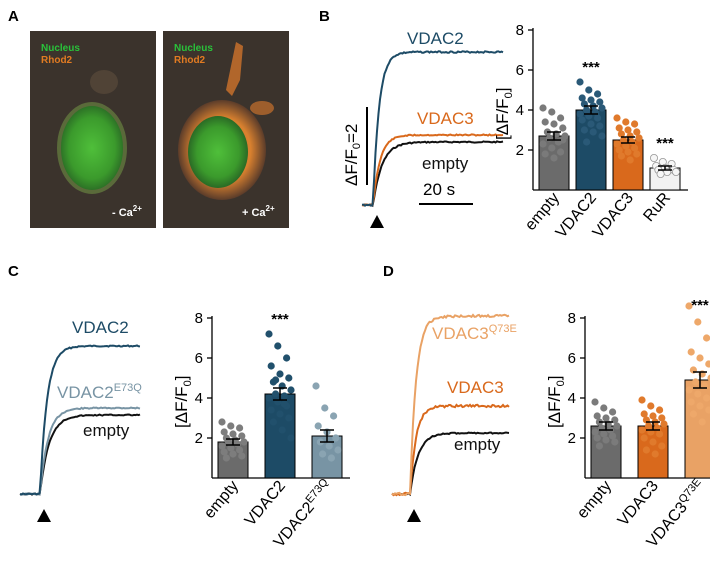 The image size is (710, 562). Describe the element at coordinates (520, 70) in the screenshot. I see `y-tick-label-b: 6` at that location.